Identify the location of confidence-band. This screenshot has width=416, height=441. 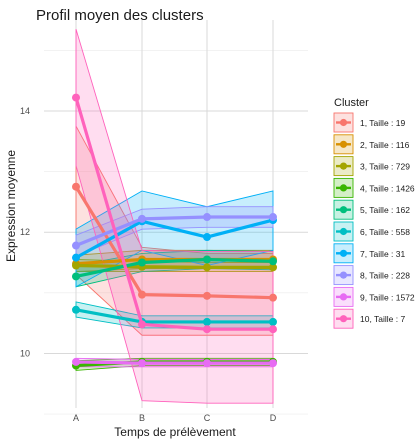
(174, 239).